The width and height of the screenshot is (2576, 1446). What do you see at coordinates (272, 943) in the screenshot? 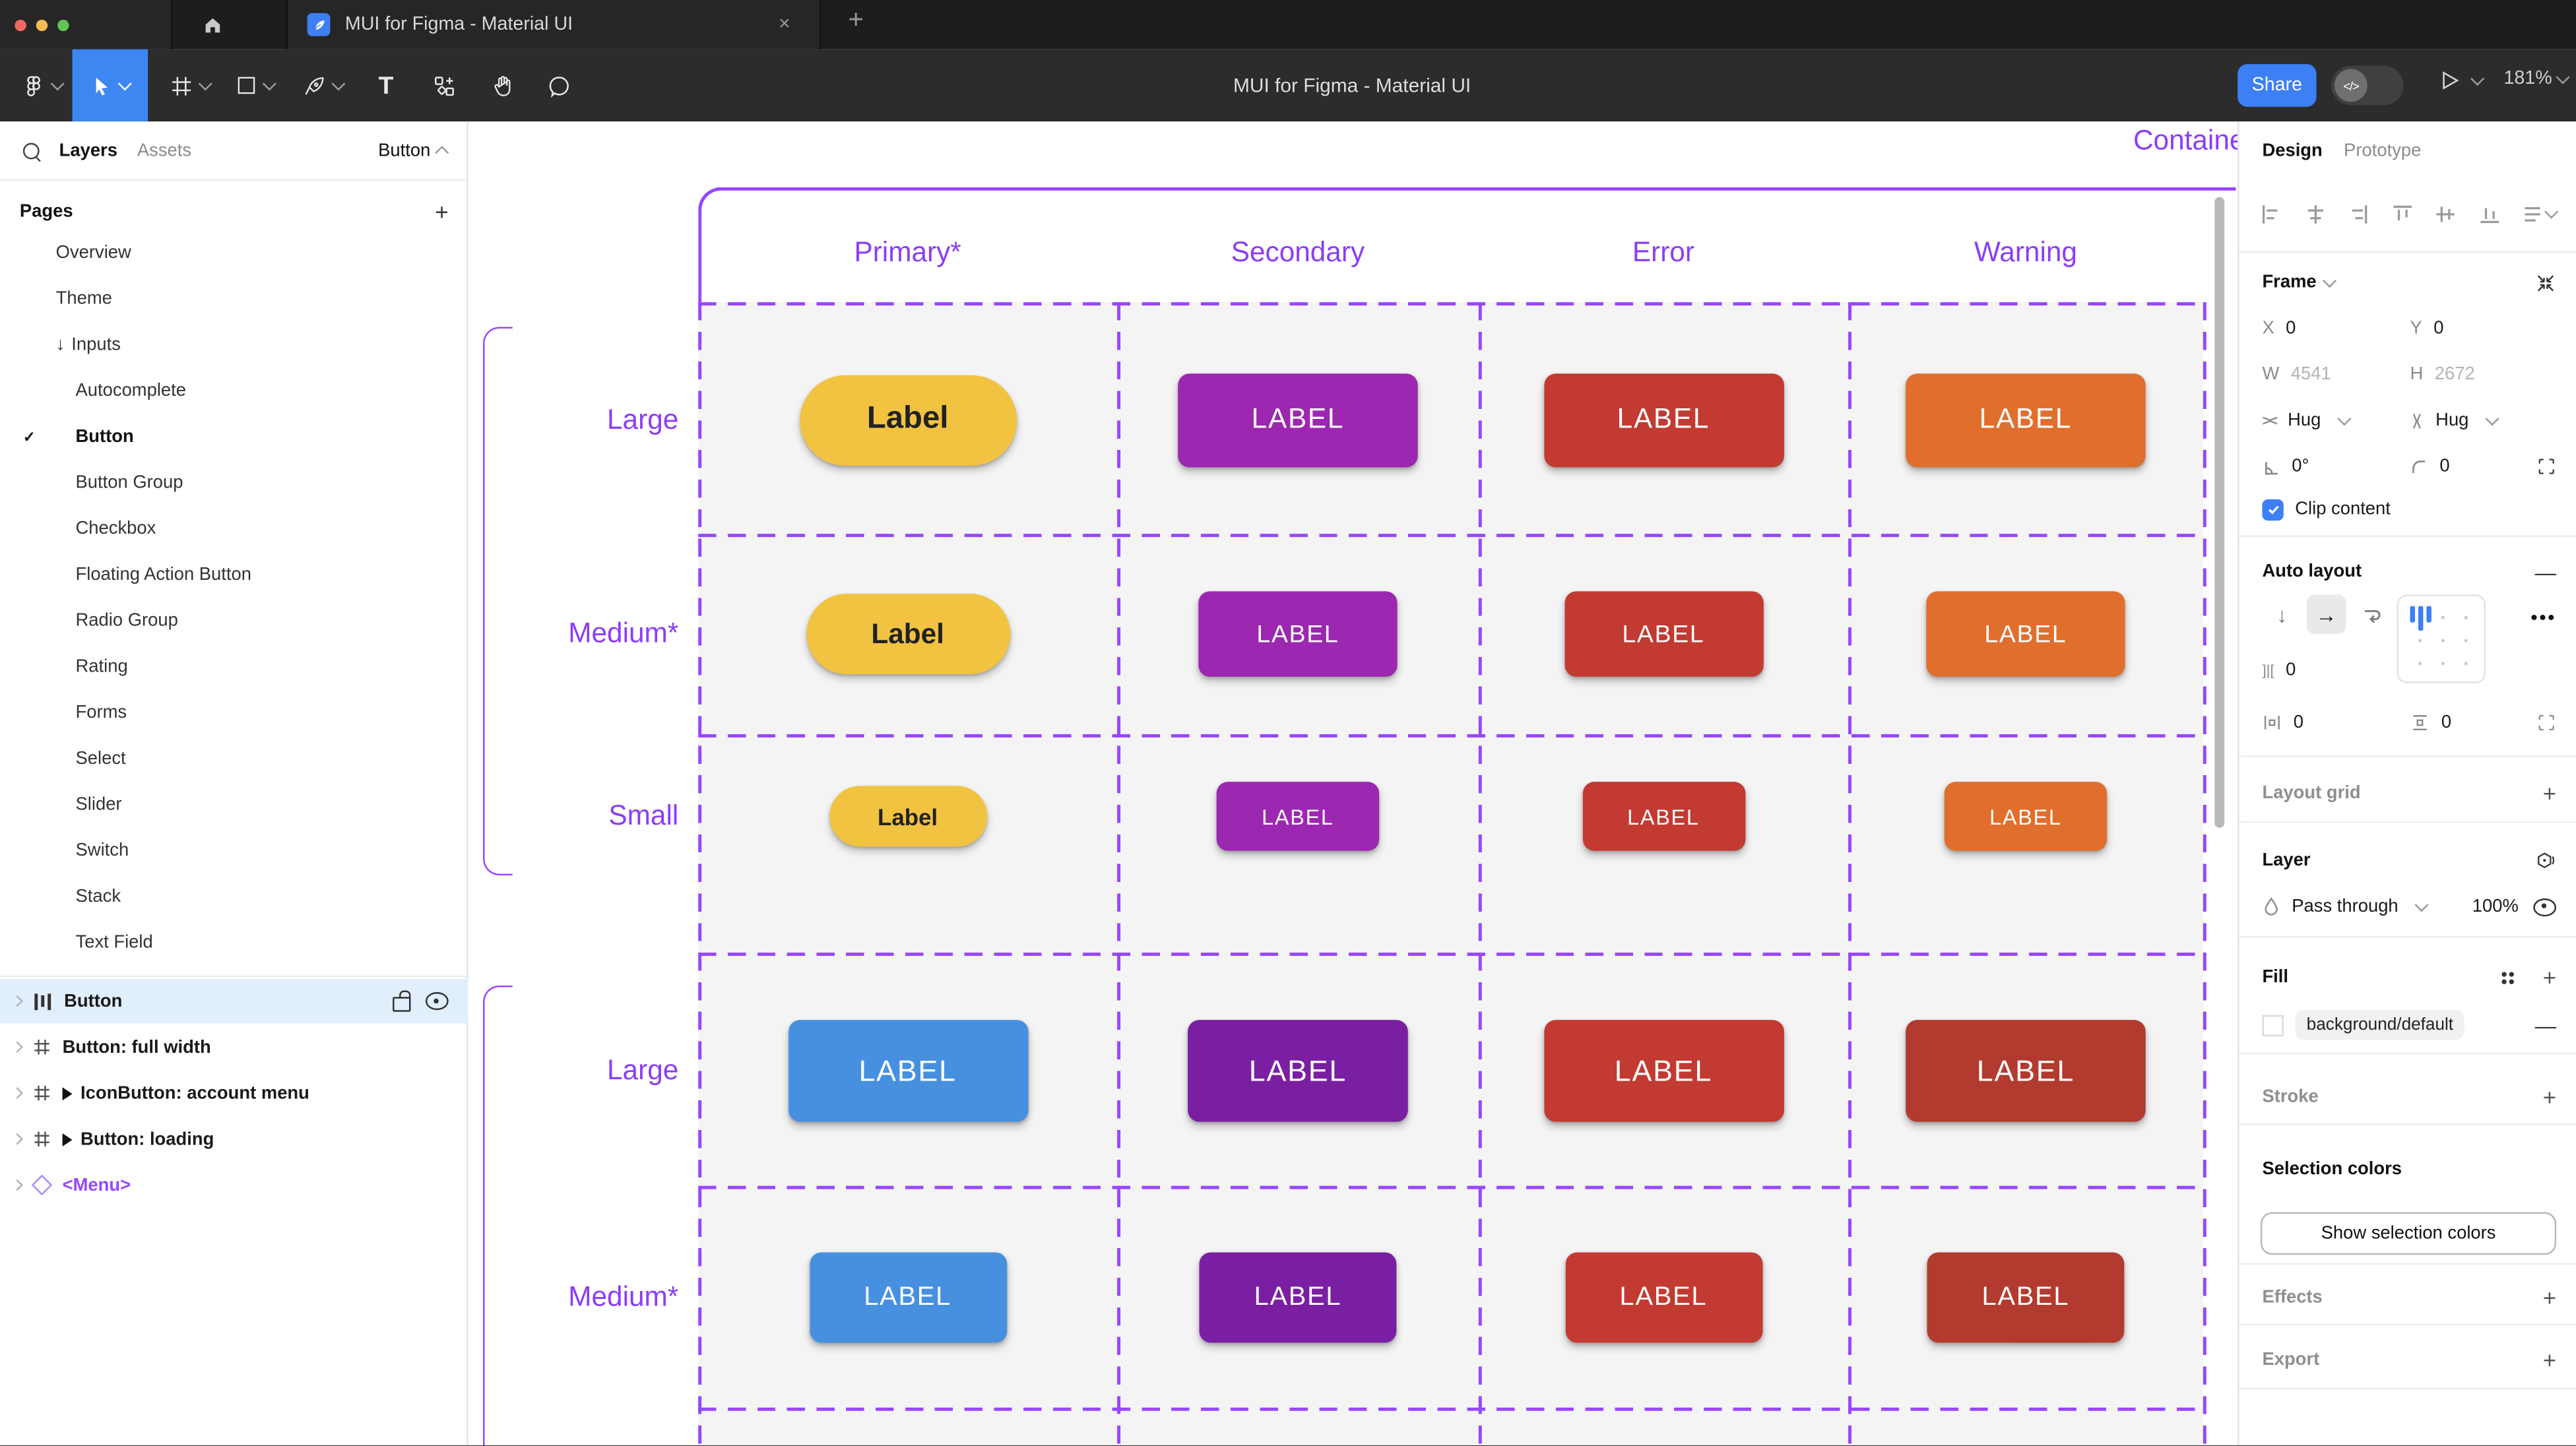
I see `sidebar-page-text-field: Text Field` at bounding box center [272, 943].